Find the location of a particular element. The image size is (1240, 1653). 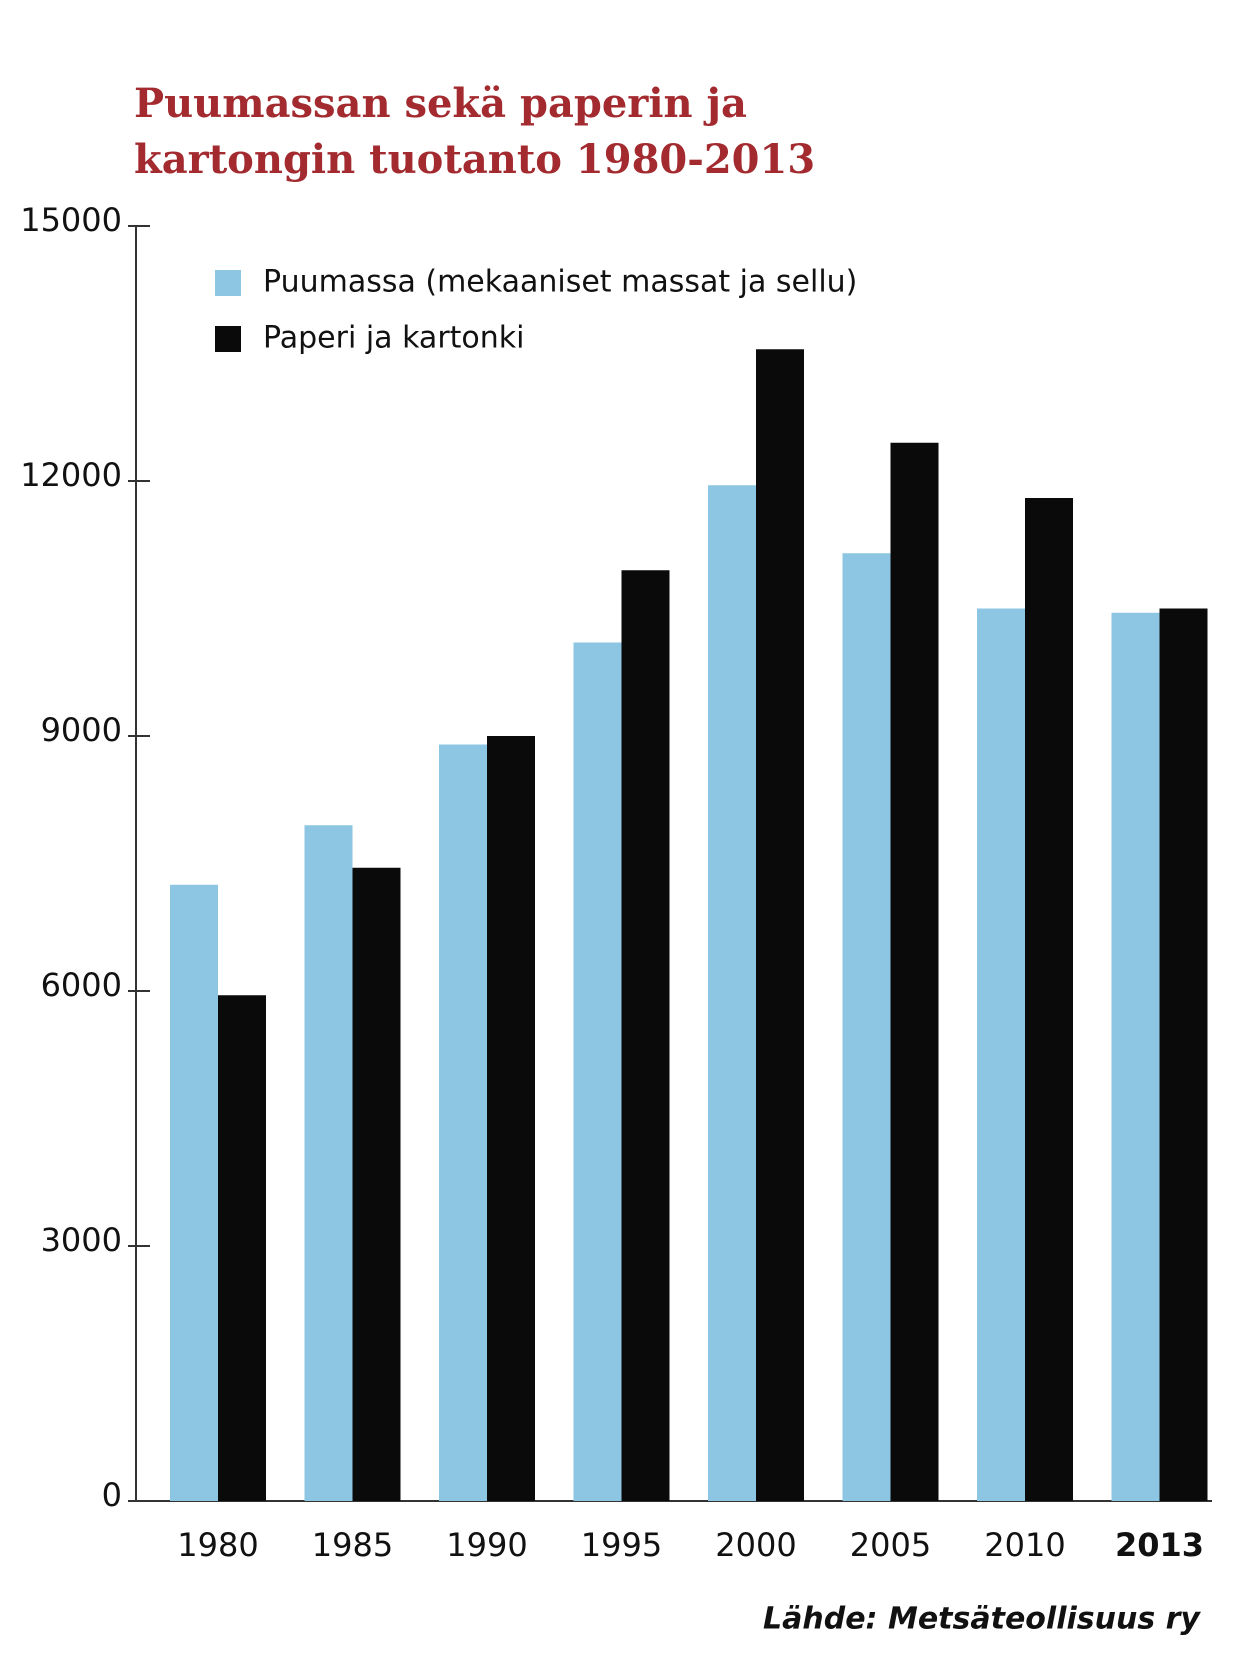

y-tick-label: 9000 is located at coordinates (81, 730).